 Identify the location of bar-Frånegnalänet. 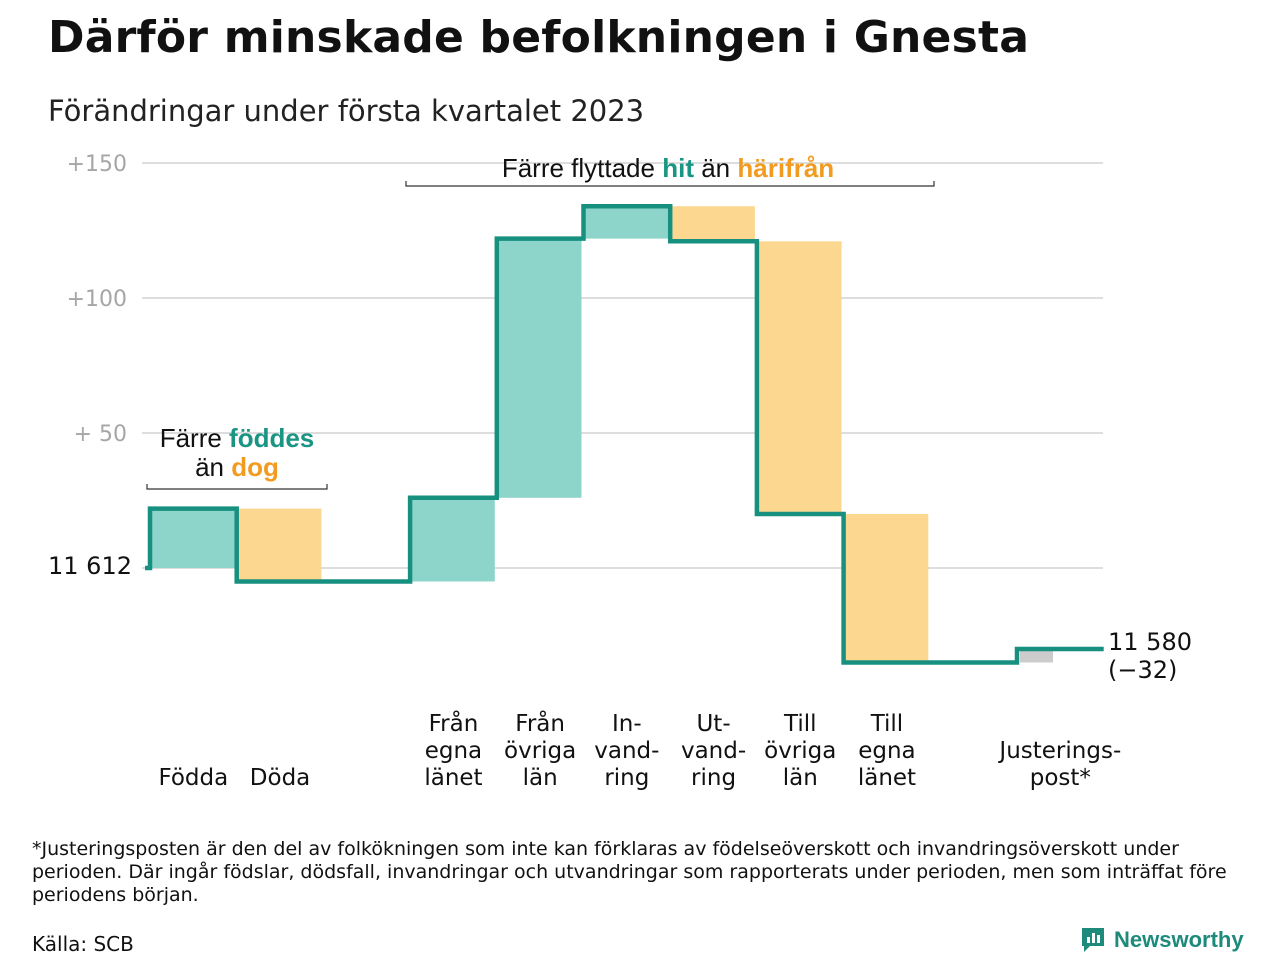
(453, 539).